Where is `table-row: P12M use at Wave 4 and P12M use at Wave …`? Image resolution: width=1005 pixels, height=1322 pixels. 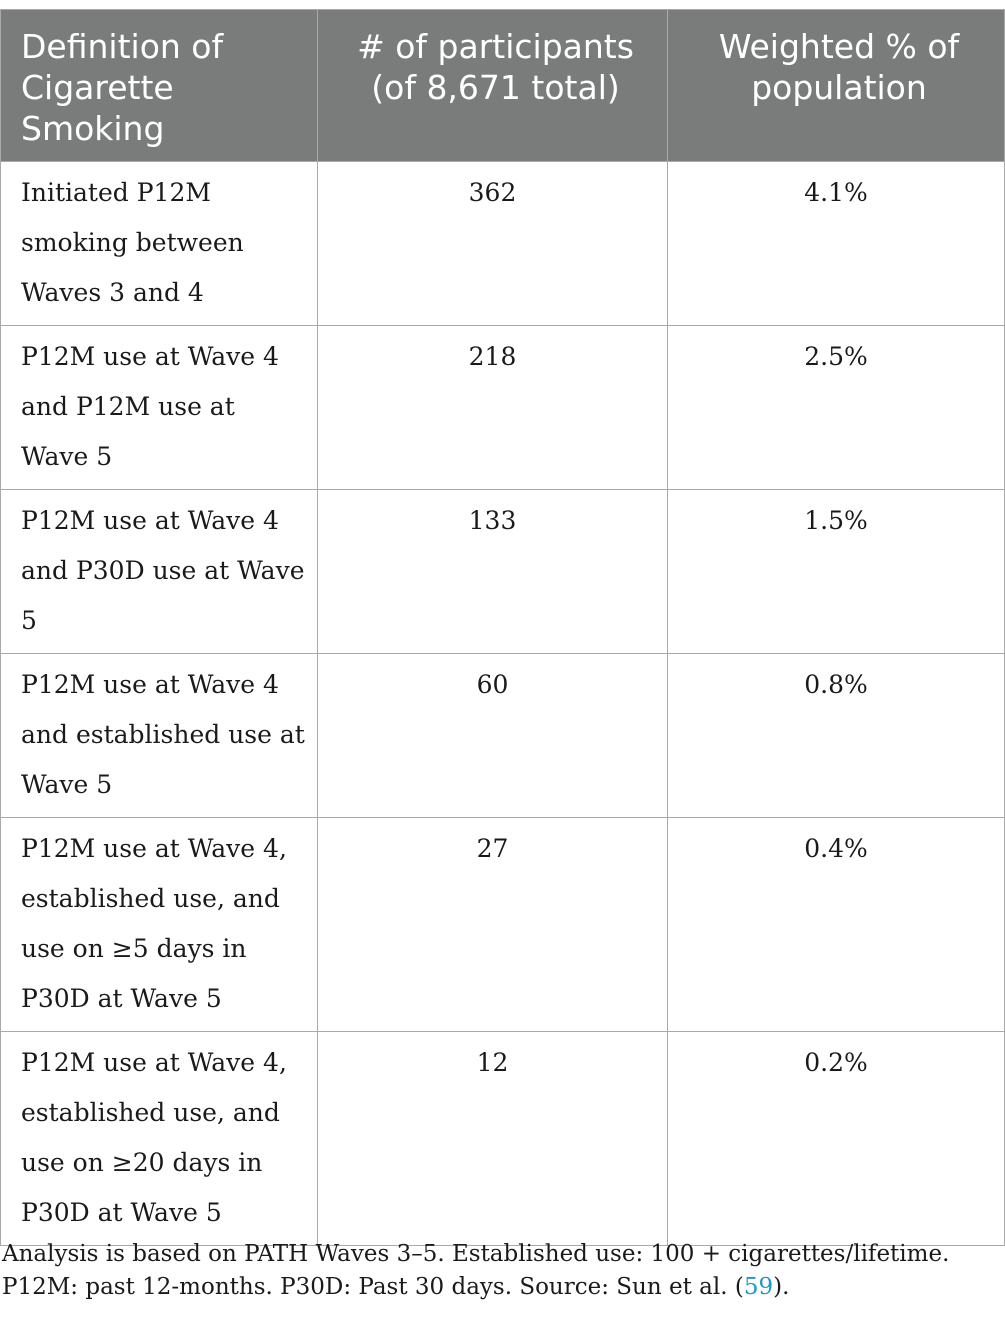
table-row: P12M use at Wave 4 and P12M use at Wave … is located at coordinates (502, 407).